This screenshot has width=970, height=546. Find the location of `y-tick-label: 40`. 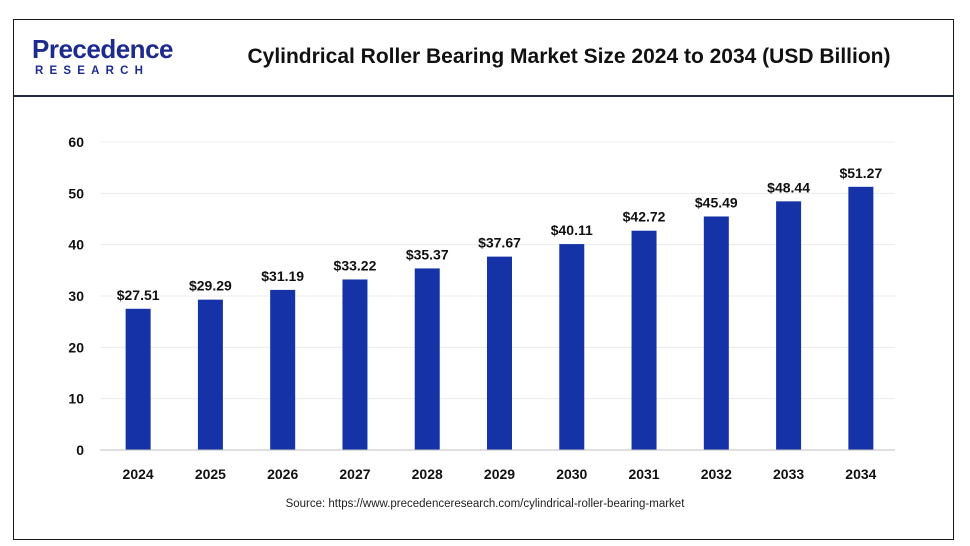

y-tick-label: 40 is located at coordinates (76, 245).